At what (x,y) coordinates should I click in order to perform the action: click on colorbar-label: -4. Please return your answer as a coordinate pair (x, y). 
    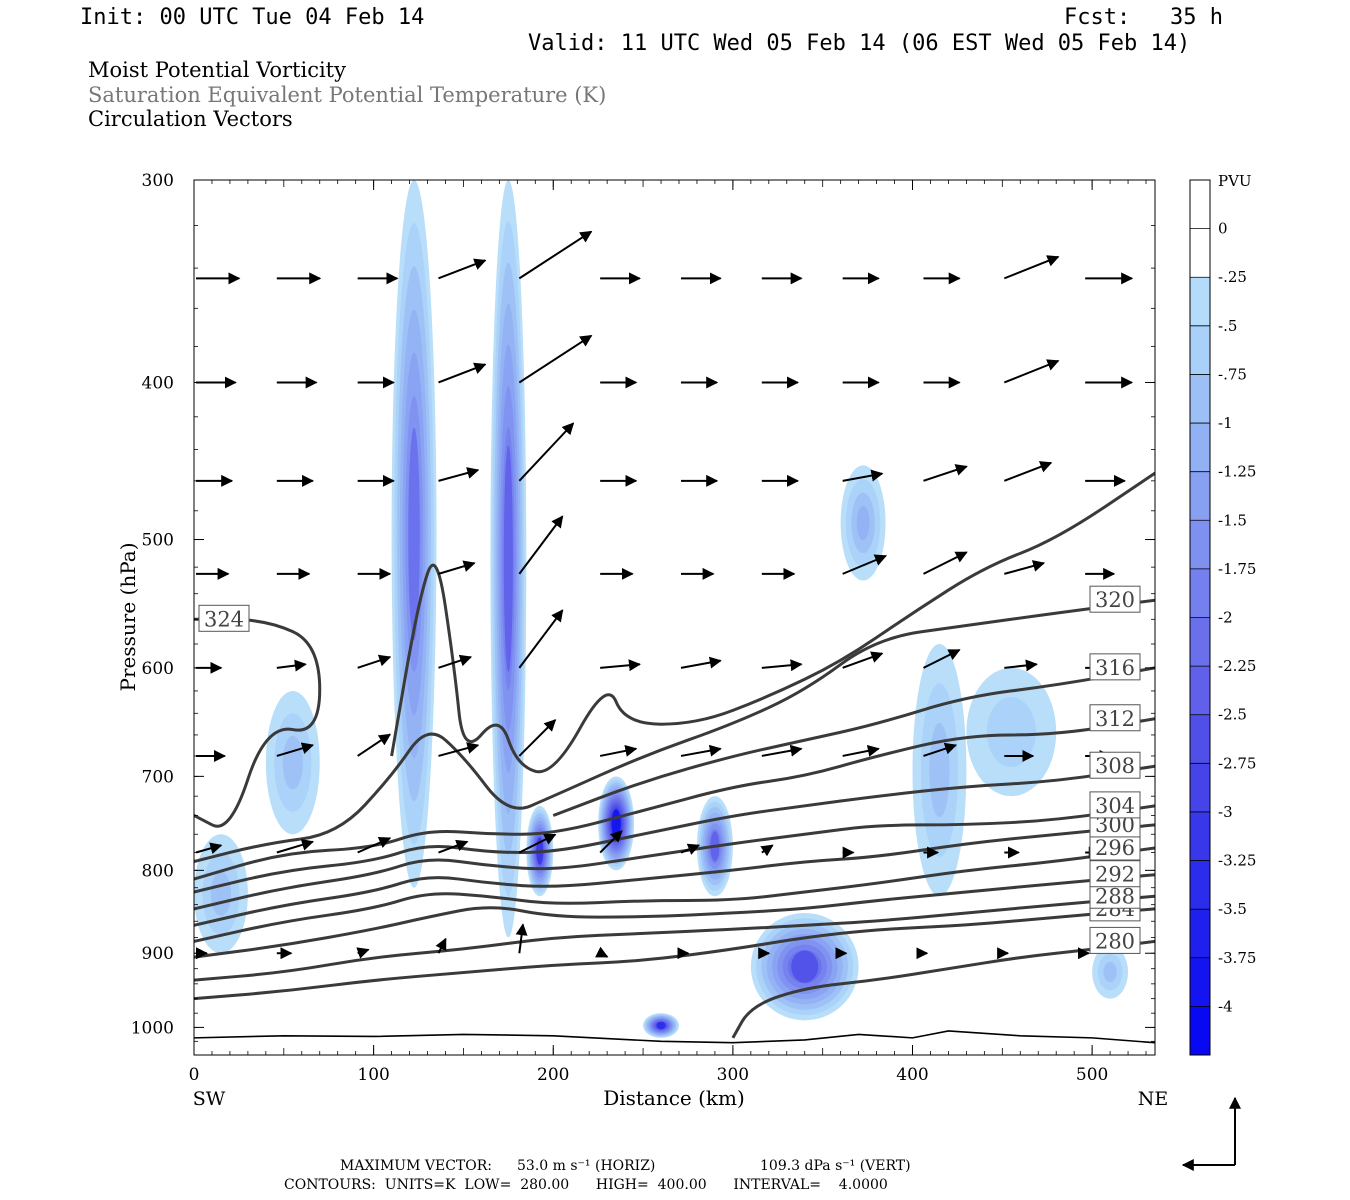
    Looking at the image, I should click on (1225, 1006).